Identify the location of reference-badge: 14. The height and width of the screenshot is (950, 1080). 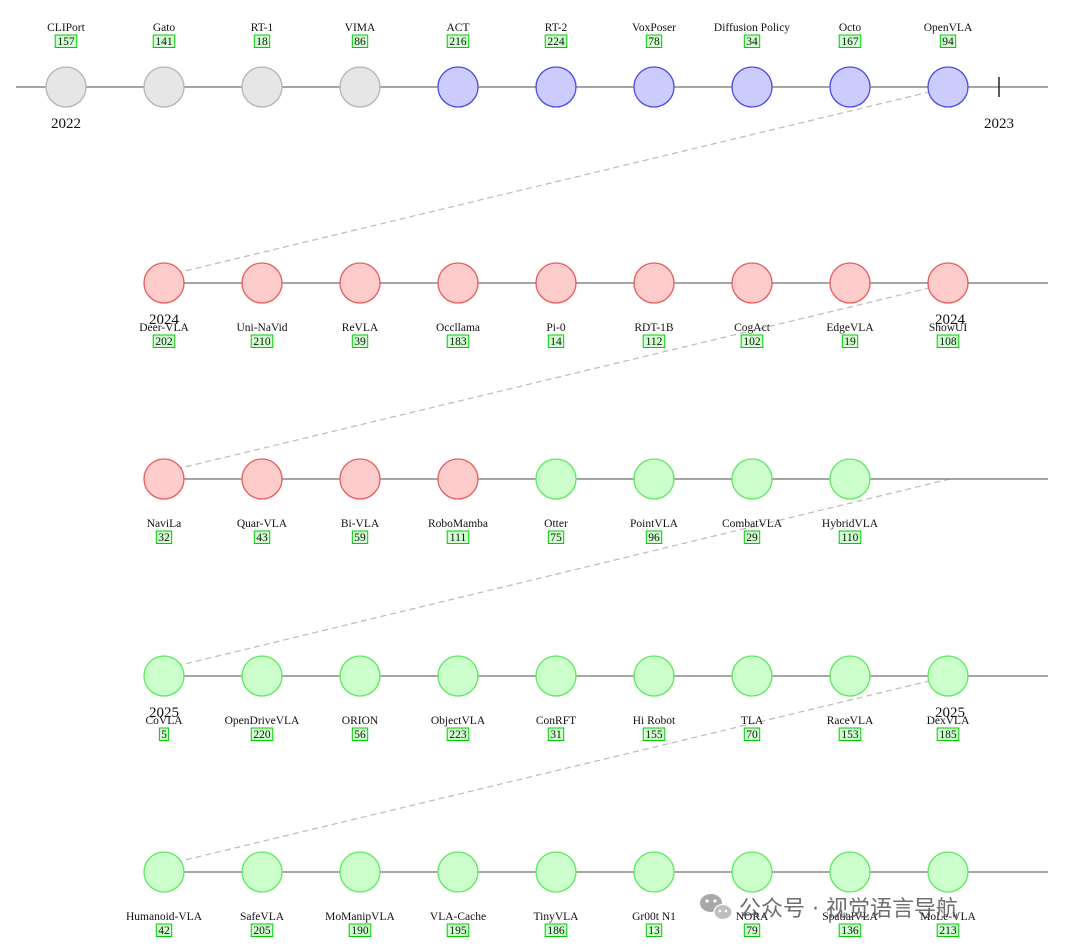
(556, 341).